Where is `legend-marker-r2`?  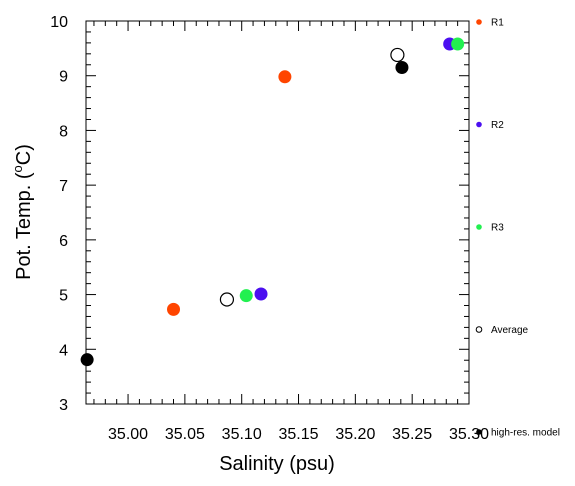 legend-marker-r2 is located at coordinates (479, 124).